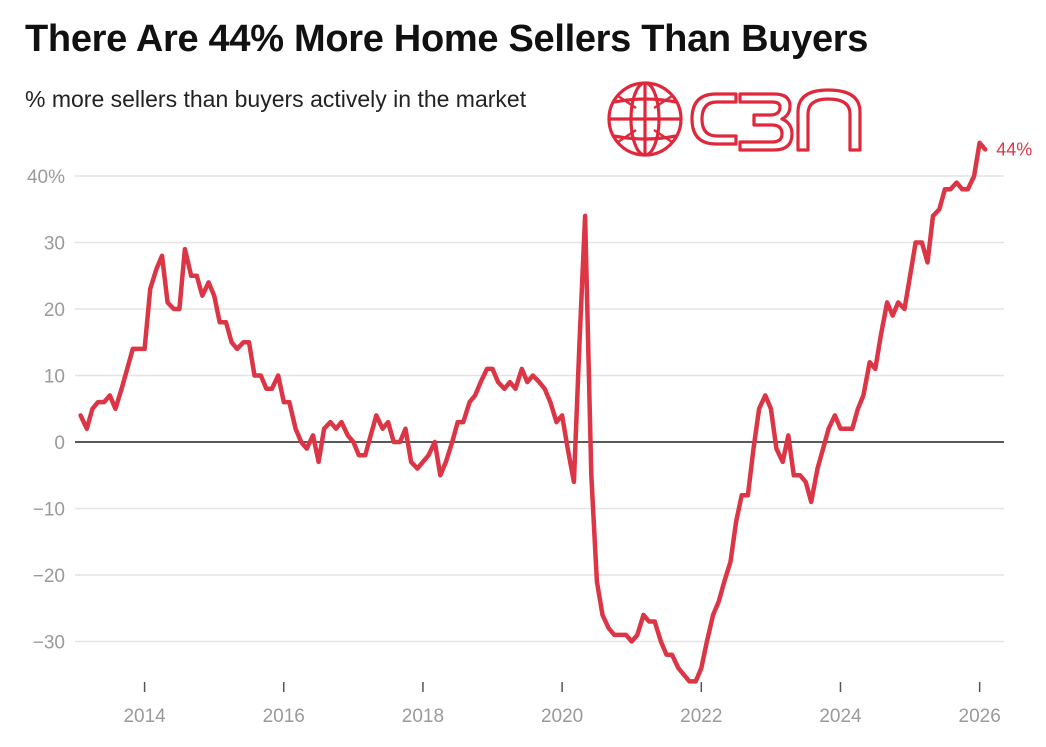 Image resolution: width=1046 pixels, height=747 pixels. I want to click on y-axis: 40% 30 20 10 0 −10 −20 −30, so click(46, 410).